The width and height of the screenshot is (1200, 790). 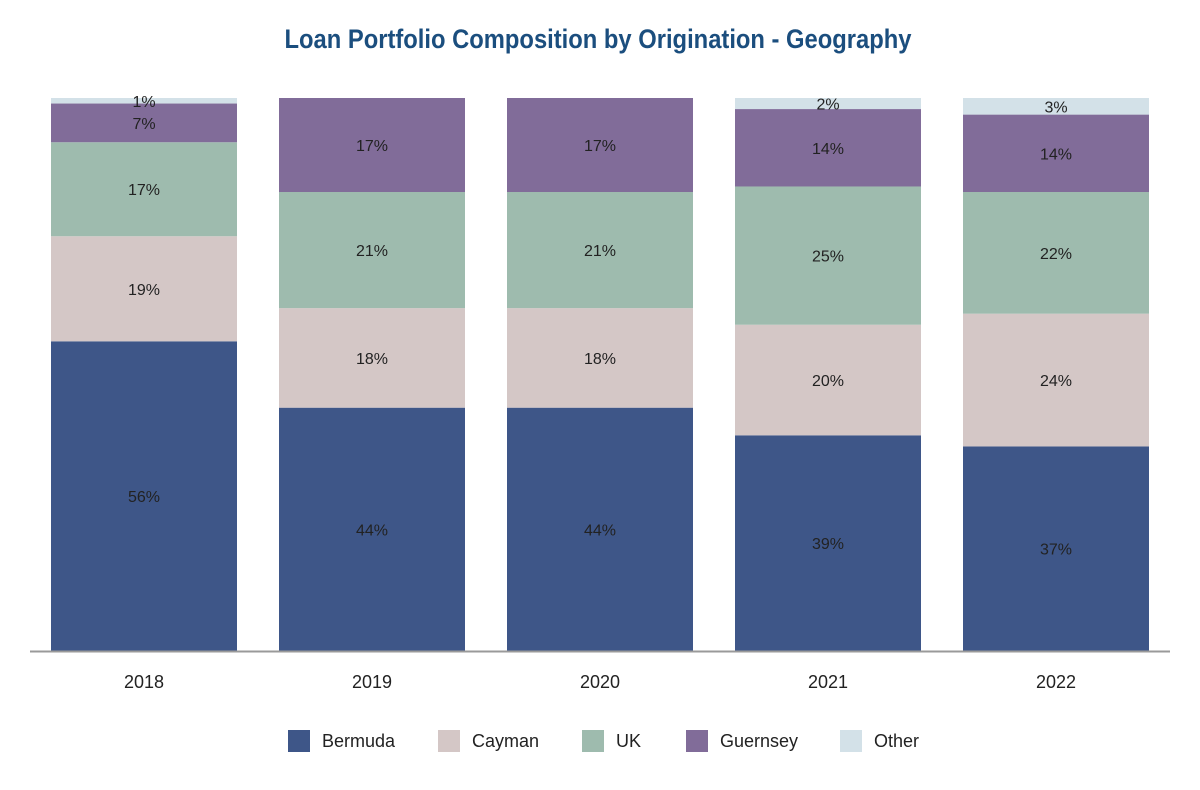 I want to click on data-label-guernsey-2019: 17%, so click(x=372, y=146).